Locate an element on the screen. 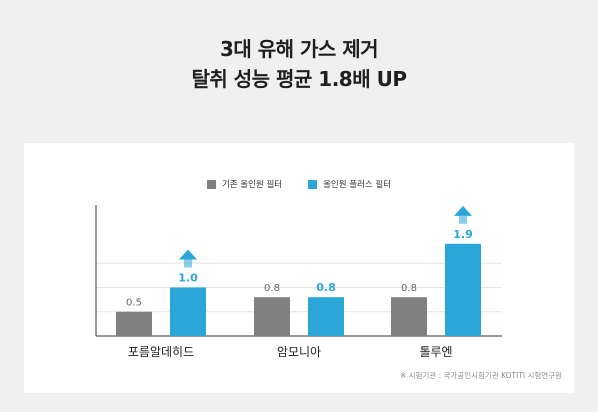  legend-item-plus-filter: 올인원 플러스 필터 is located at coordinates (349, 184).